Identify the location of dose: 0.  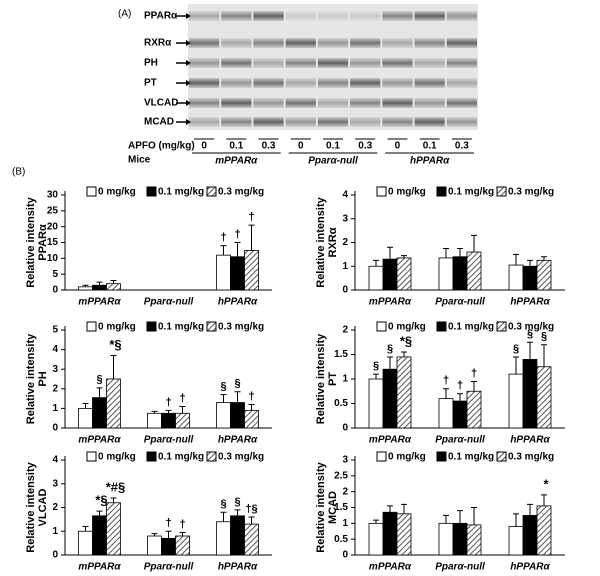
(398, 146).